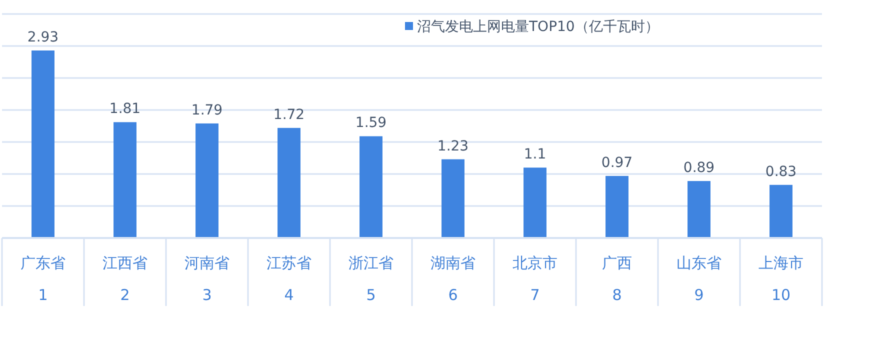 Image resolution: width=877 pixels, height=338 pixels. I want to click on data-label: 0.89, so click(699, 168).